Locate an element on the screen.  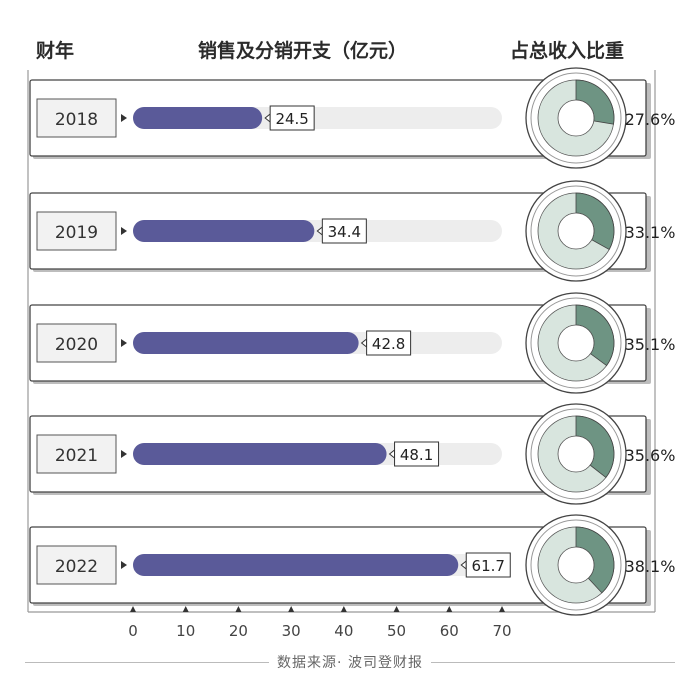
header-year: 财年 is located at coordinates (55, 51).